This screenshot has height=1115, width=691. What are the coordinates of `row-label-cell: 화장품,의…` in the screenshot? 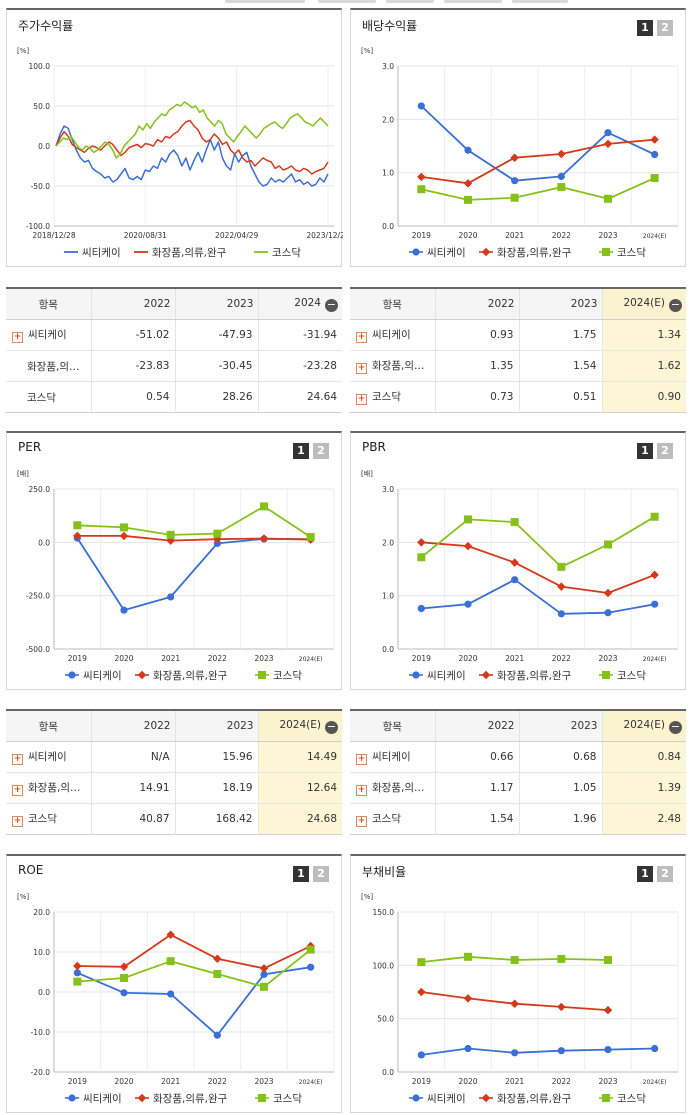 It's located at (48, 366).